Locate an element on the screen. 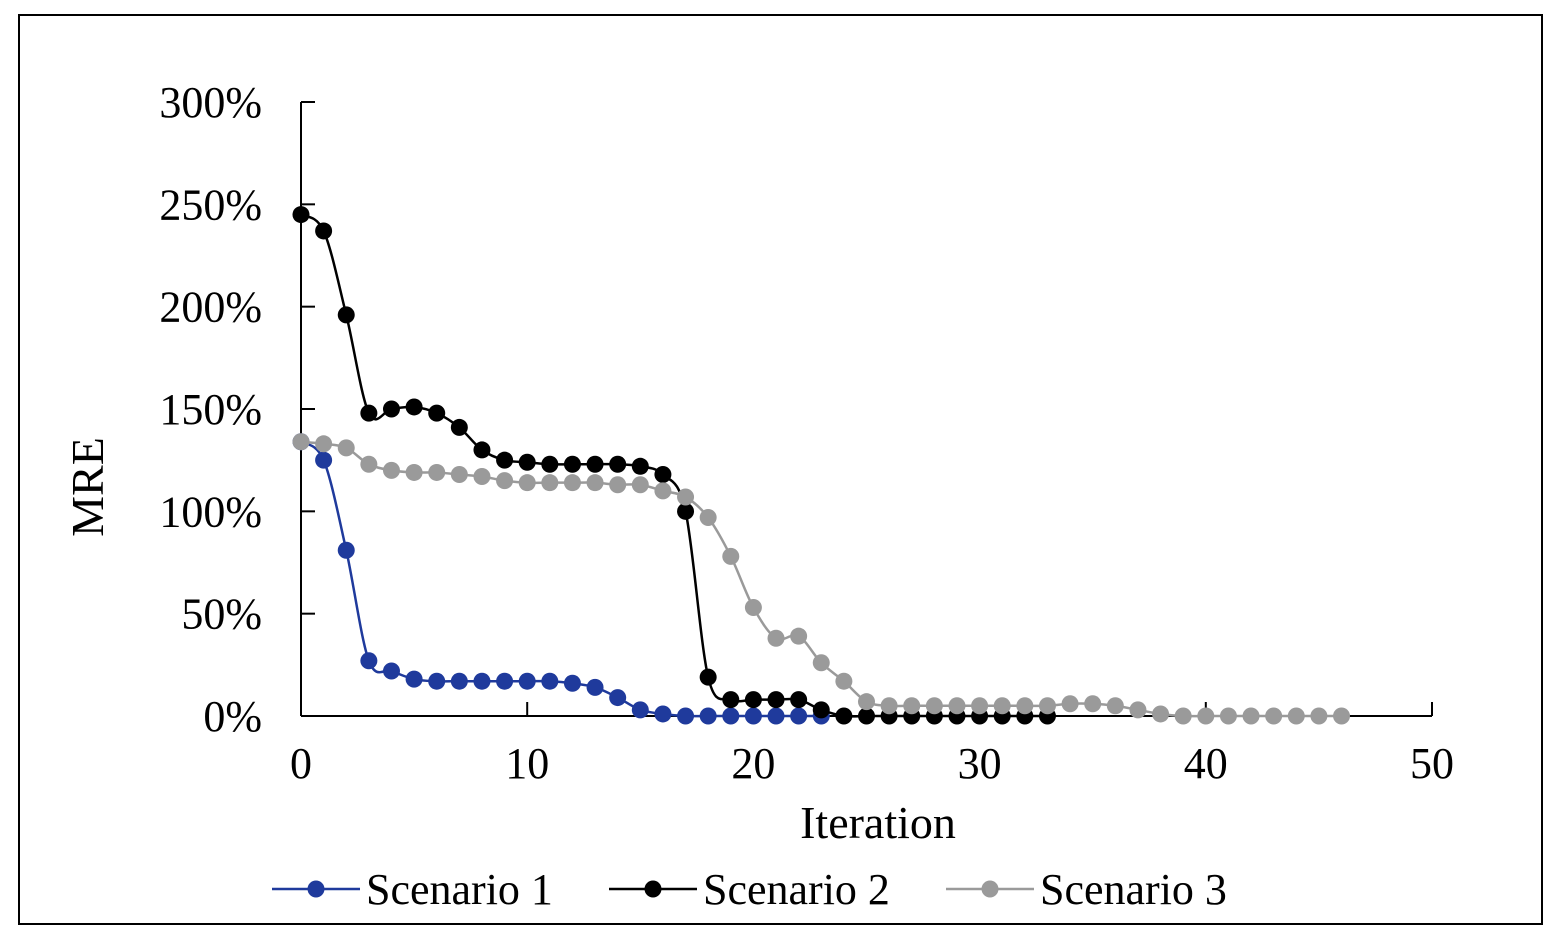  legend-item-2: Scenario 2 is located at coordinates (749, 889).